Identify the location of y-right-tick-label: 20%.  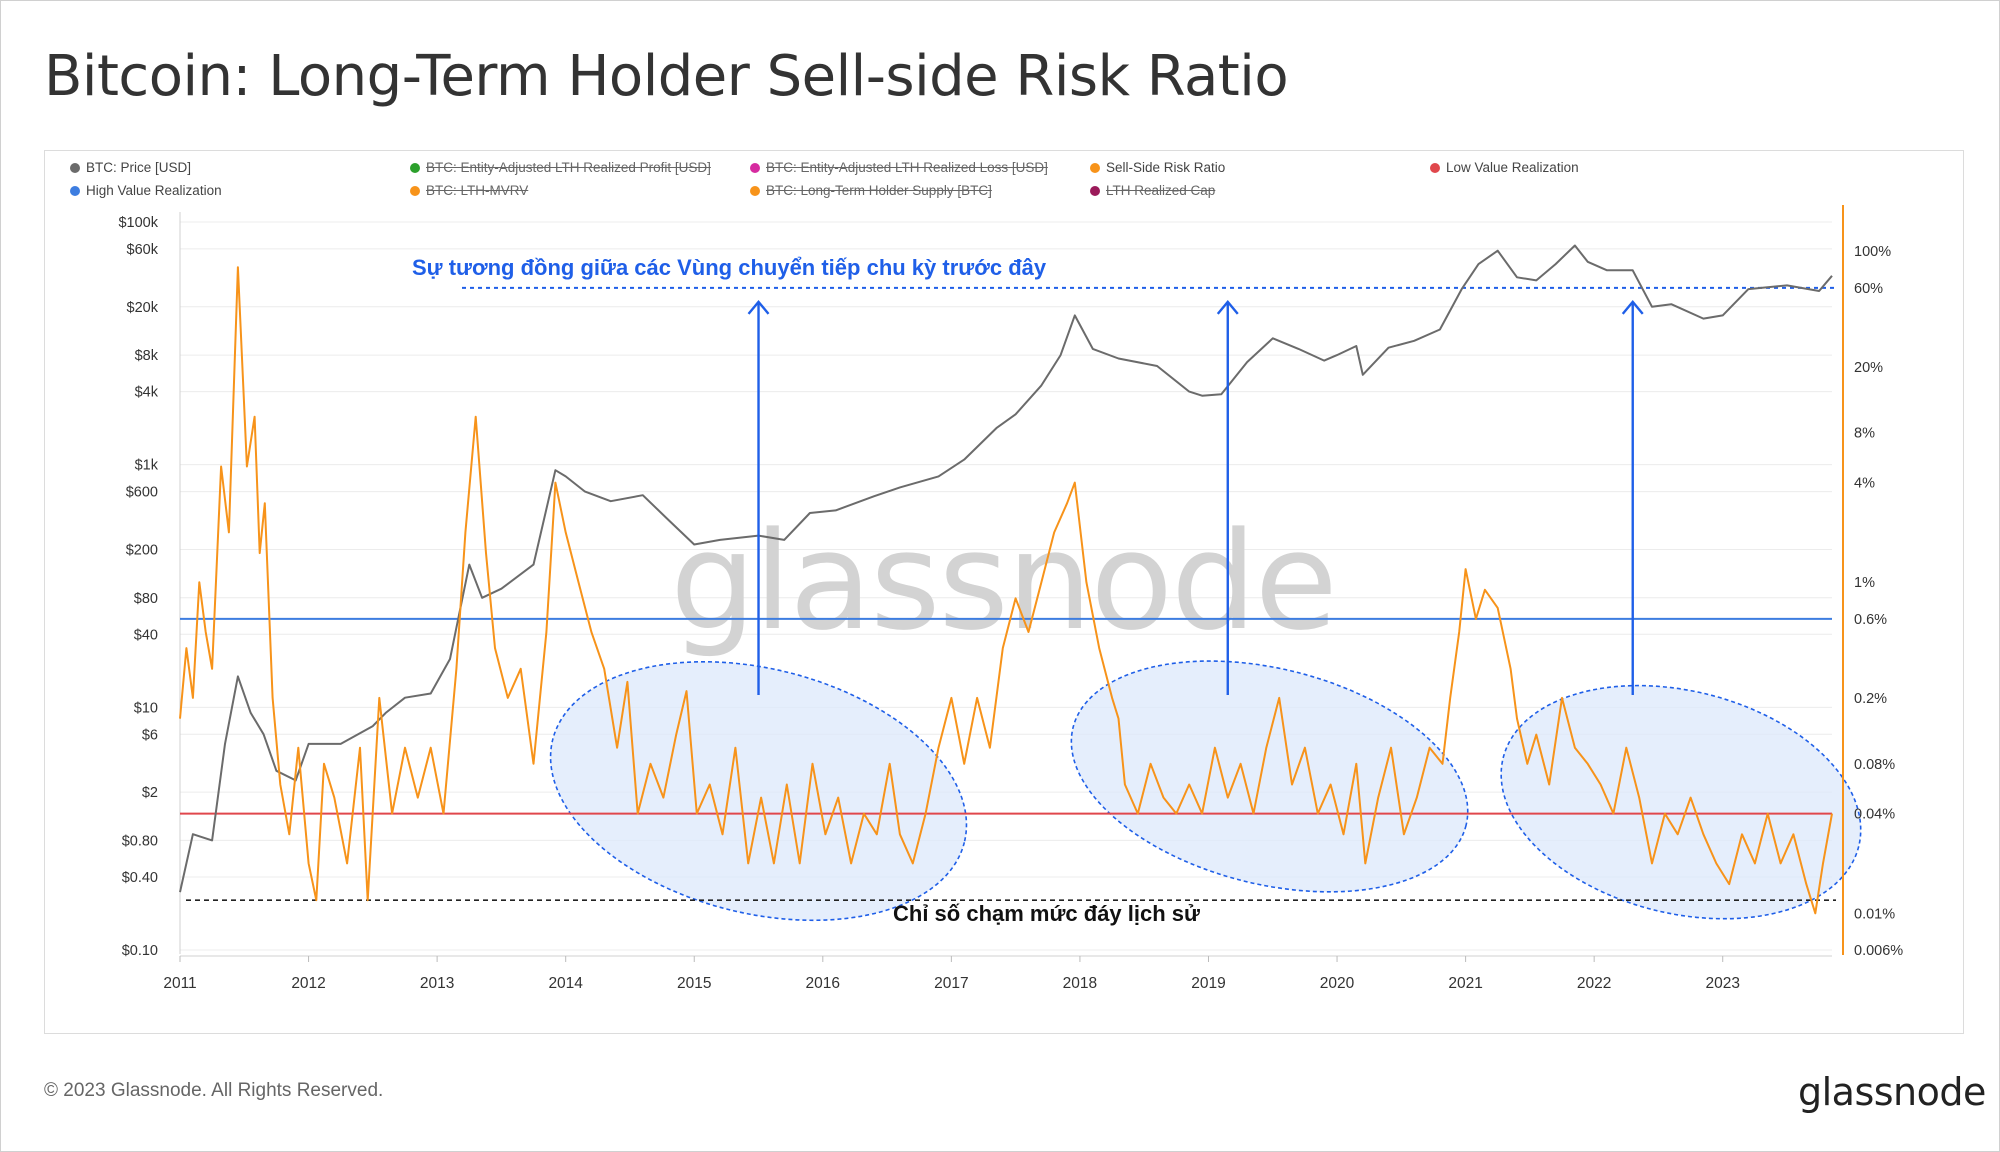
(1868, 368).